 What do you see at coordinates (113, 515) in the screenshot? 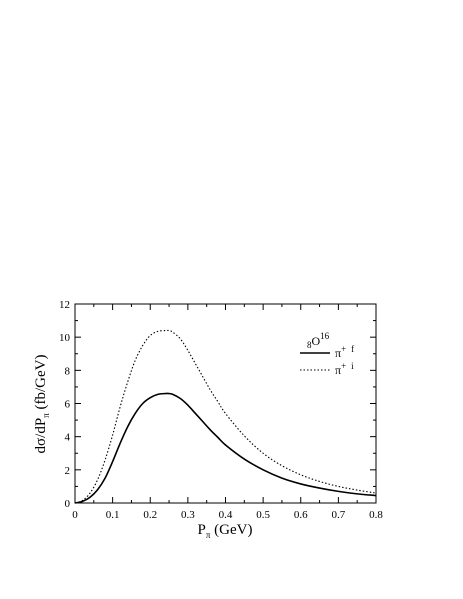
I see `x-tick-label: 0.1` at bounding box center [113, 515].